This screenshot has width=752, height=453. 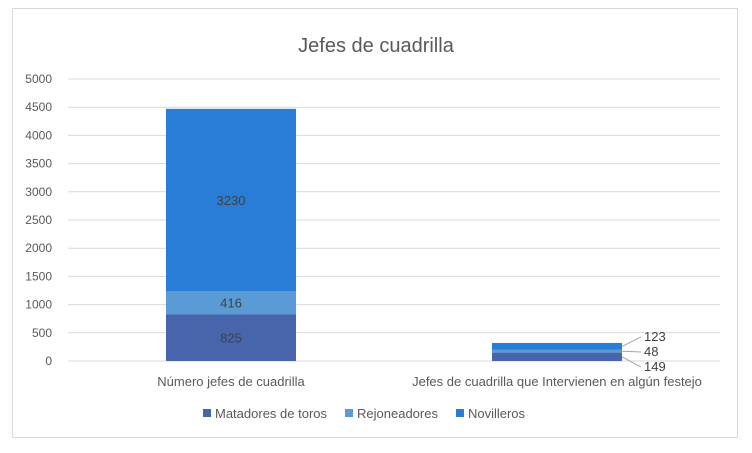 I want to click on legend-label: Matadores de toros, so click(x=271, y=413).